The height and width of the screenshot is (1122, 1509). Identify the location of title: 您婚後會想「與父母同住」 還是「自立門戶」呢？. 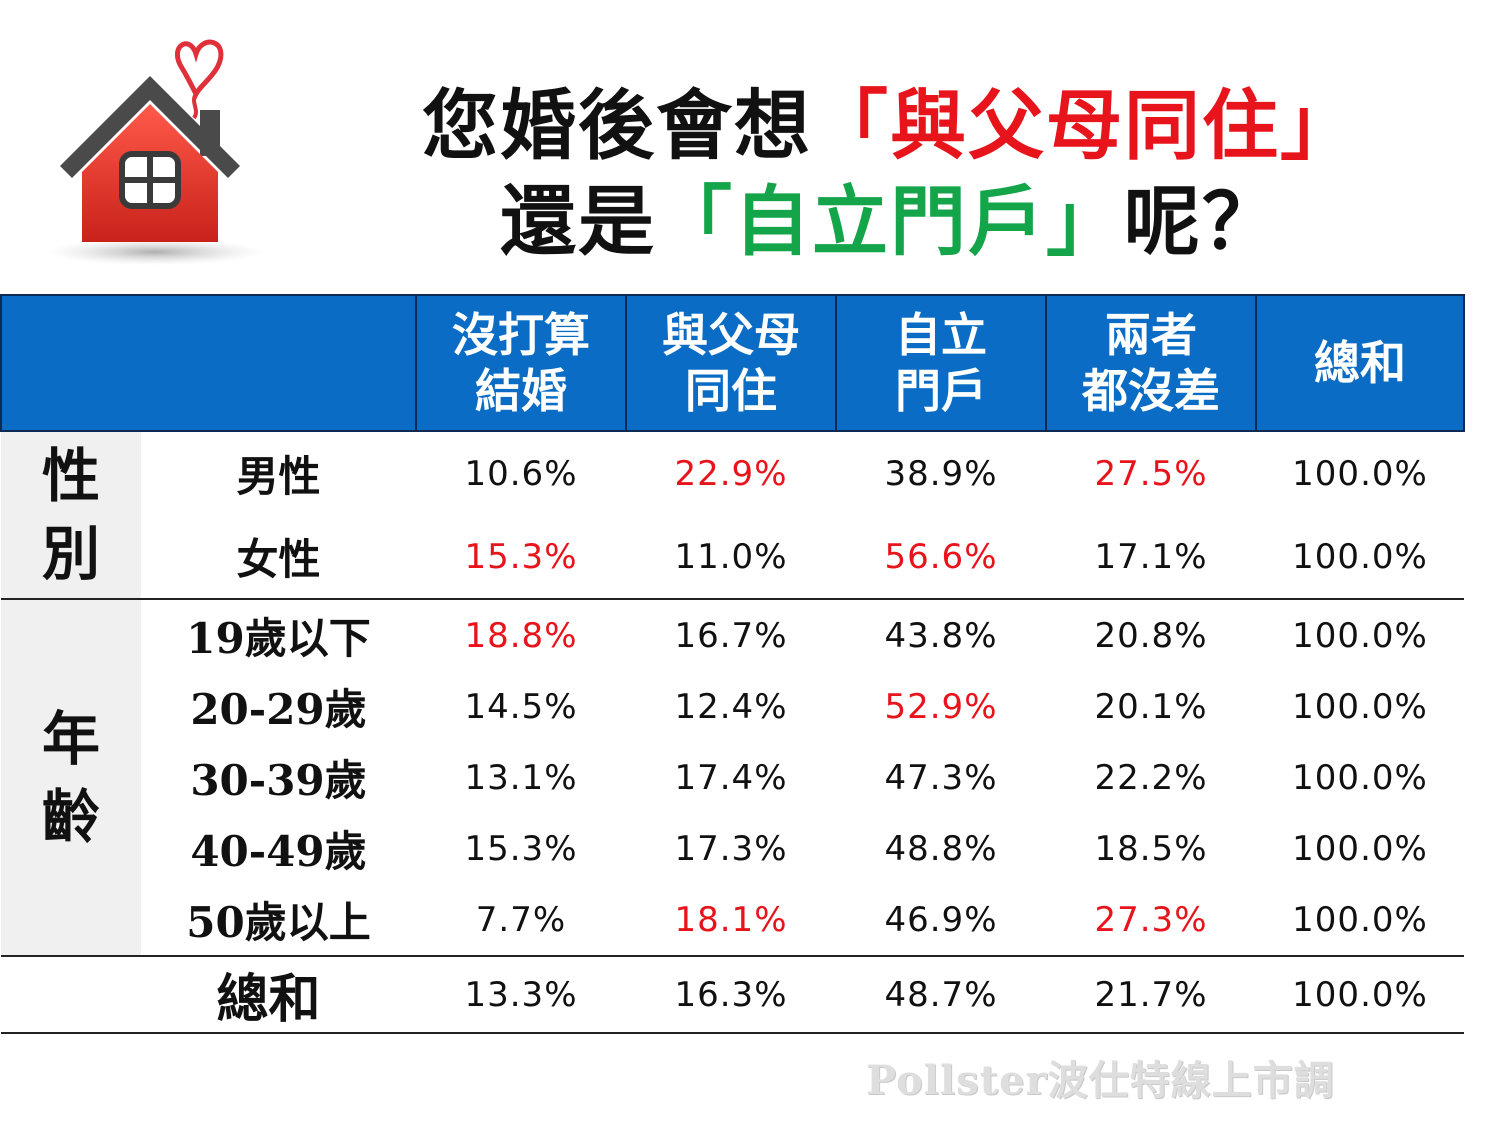
(890, 174).